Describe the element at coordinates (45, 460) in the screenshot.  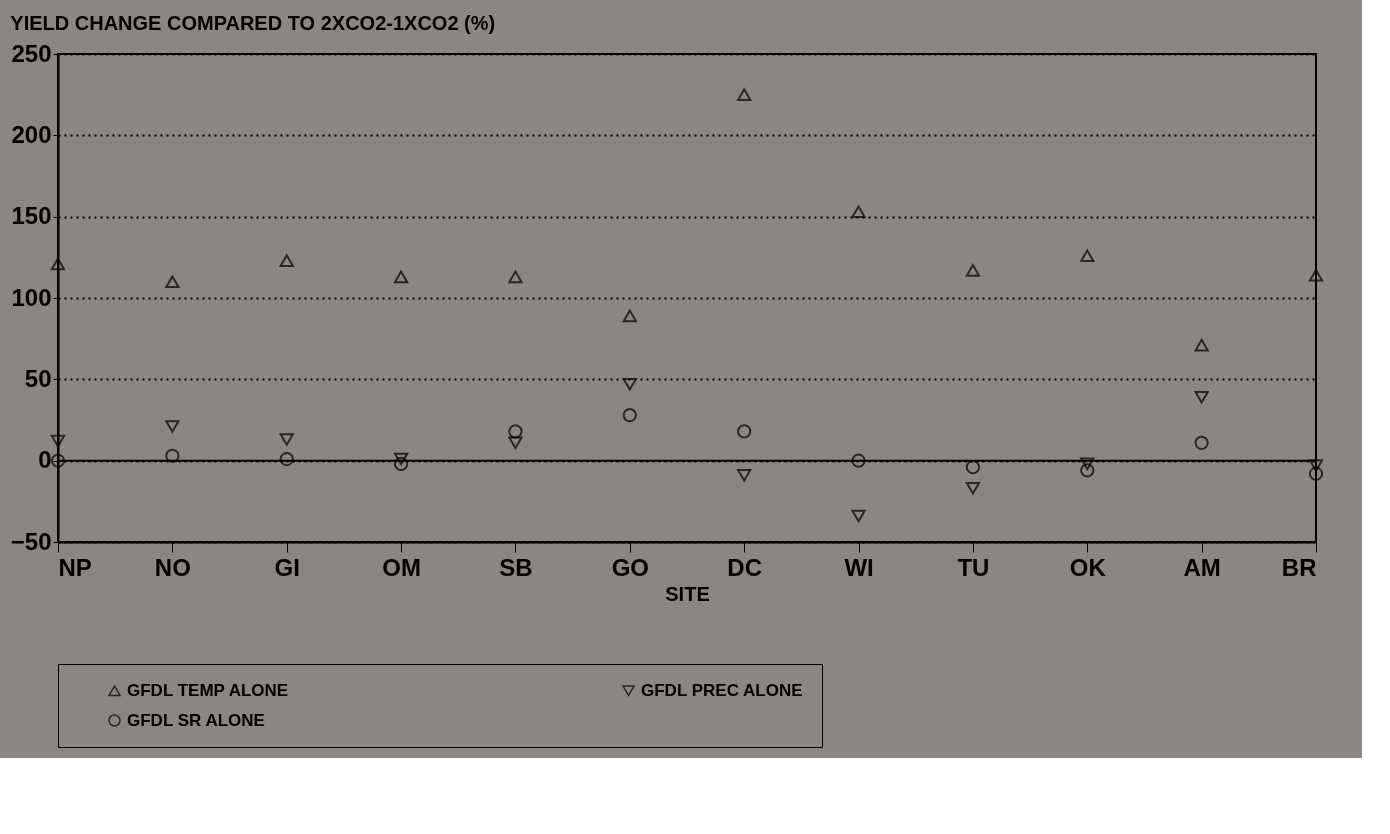
I see `y-tick-label: 0` at that location.